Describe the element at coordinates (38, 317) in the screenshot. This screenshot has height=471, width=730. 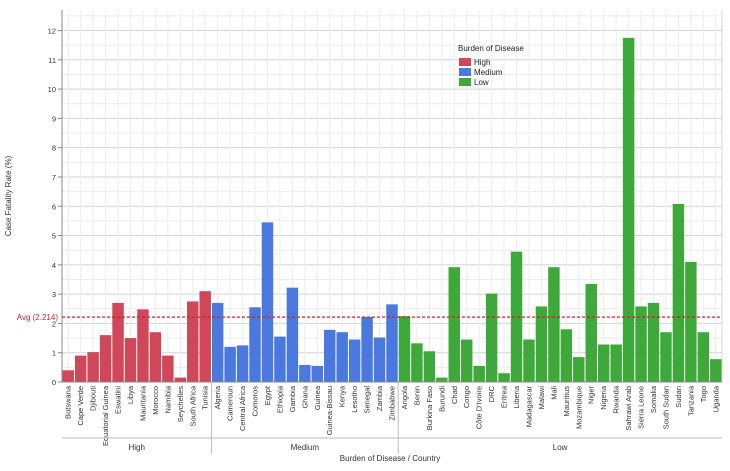
I see `average-label: Avg (2.214)` at that location.